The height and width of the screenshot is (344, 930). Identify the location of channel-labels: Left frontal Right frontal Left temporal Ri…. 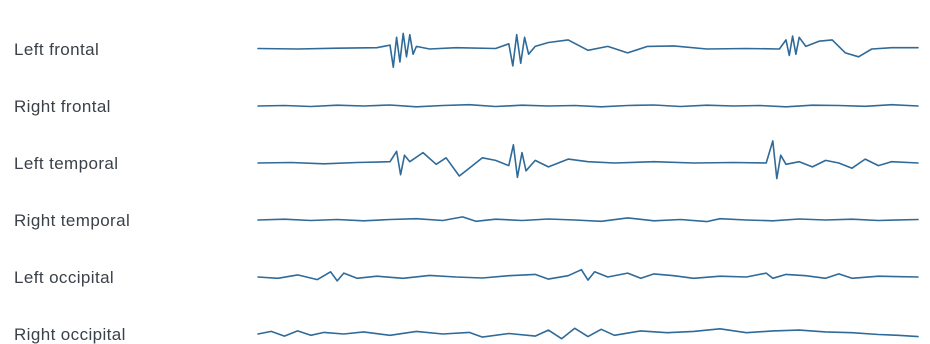
(72, 192).